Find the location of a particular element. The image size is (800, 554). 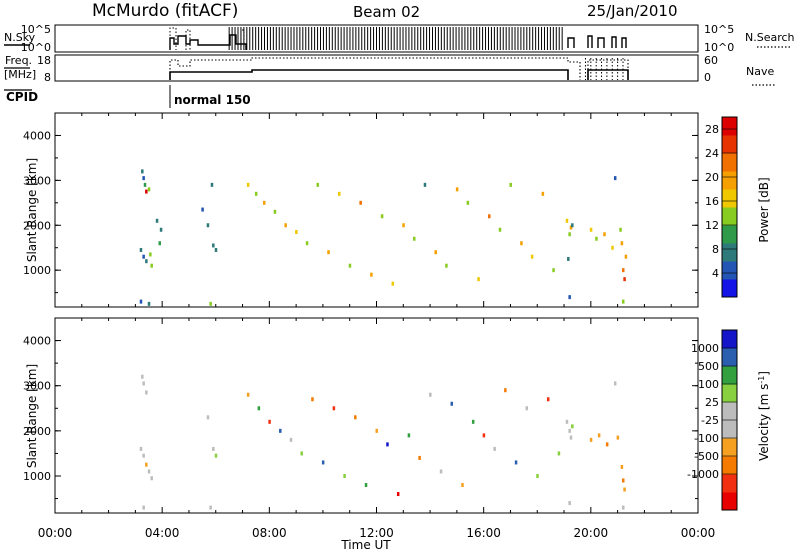

freq-label: Freq. is located at coordinates (18, 60).